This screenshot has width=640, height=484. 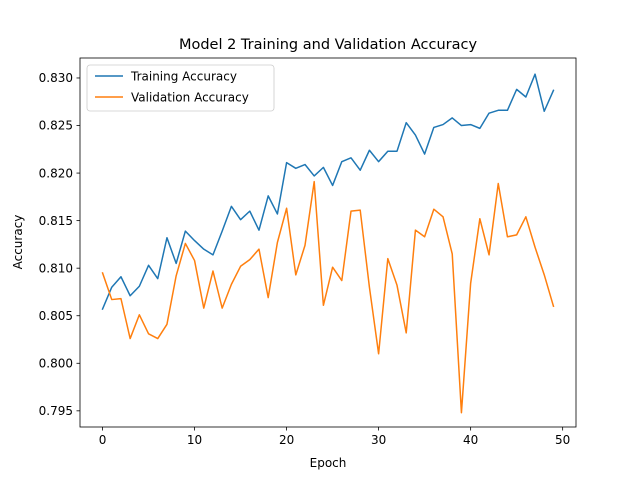 What do you see at coordinates (18, 242) in the screenshot?
I see `y-axis-label: Accuracy` at bounding box center [18, 242].